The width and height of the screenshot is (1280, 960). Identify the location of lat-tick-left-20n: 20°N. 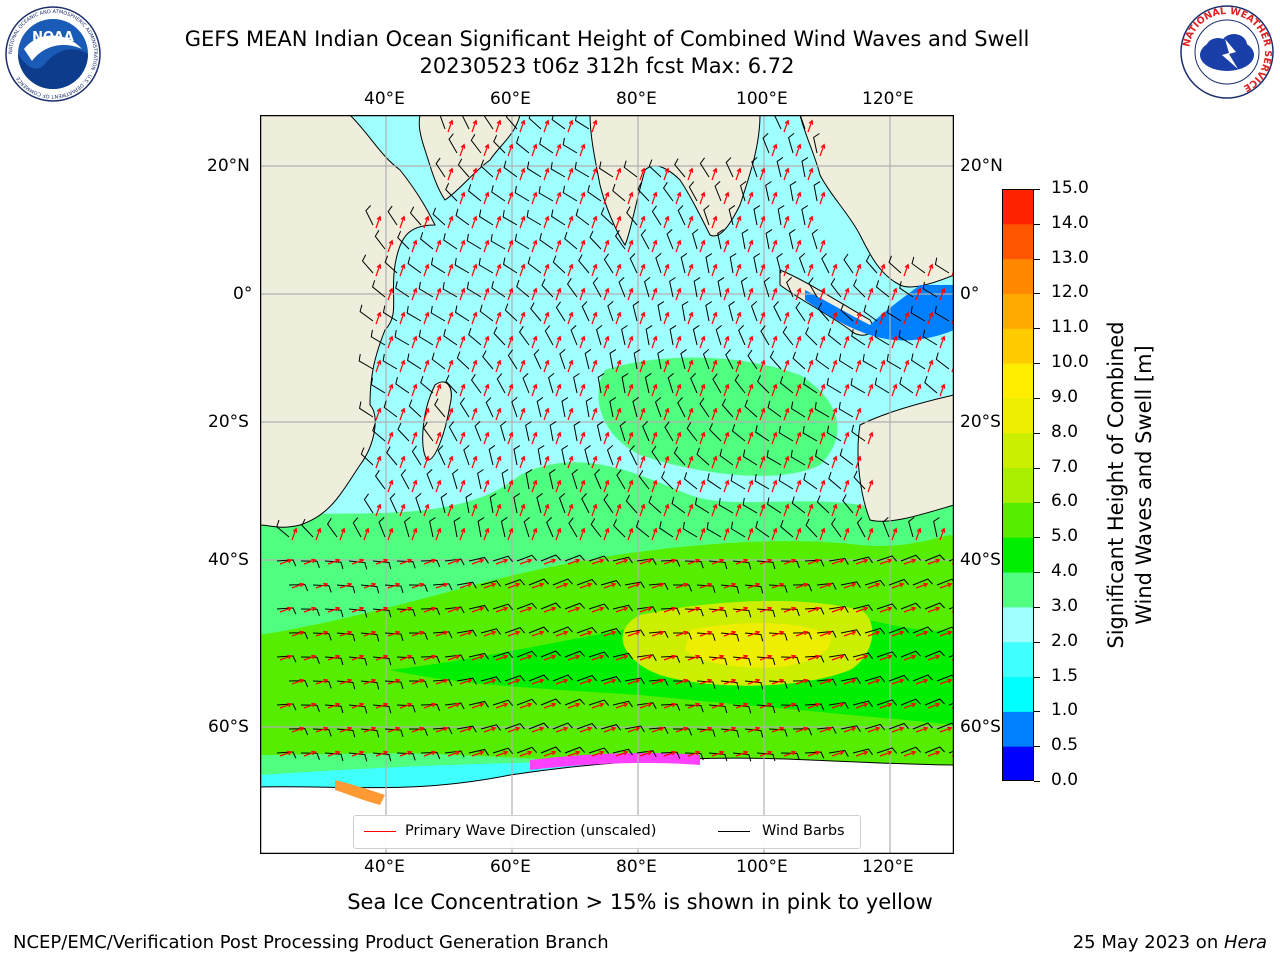
(228, 166).